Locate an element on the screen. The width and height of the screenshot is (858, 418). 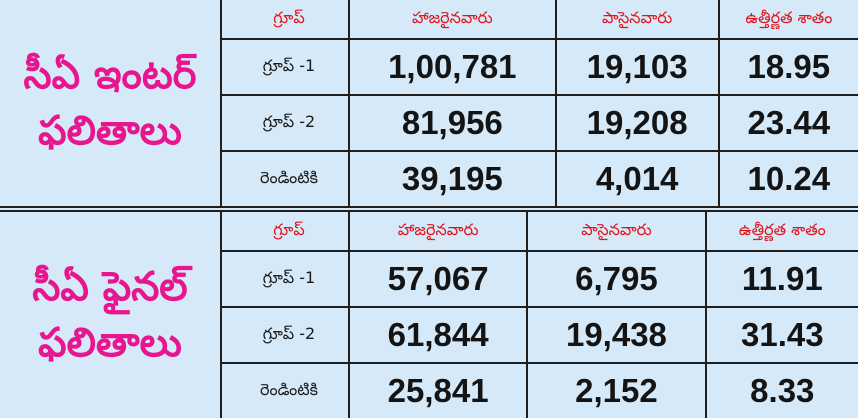
section-title-line1: సీఏ ఫైనల్ is located at coordinates (110, 287).